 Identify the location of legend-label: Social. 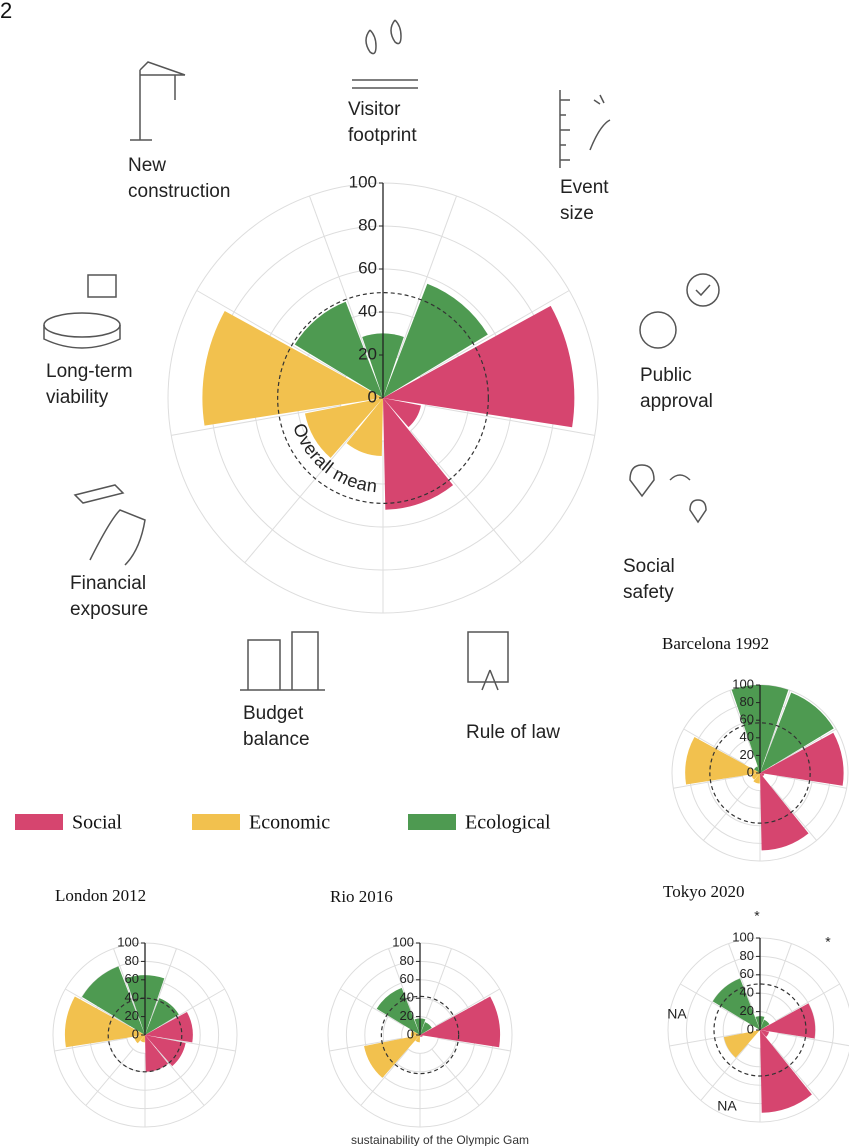
(97, 823).